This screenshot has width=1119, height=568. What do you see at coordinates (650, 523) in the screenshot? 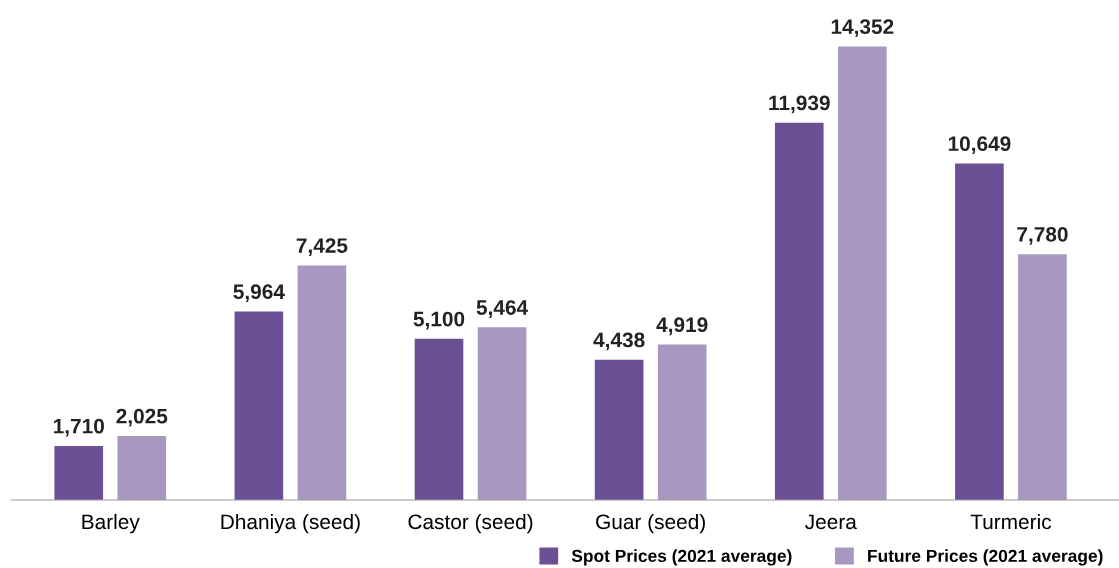
I see `x-tick-label: Guar (seed)` at bounding box center [650, 523].